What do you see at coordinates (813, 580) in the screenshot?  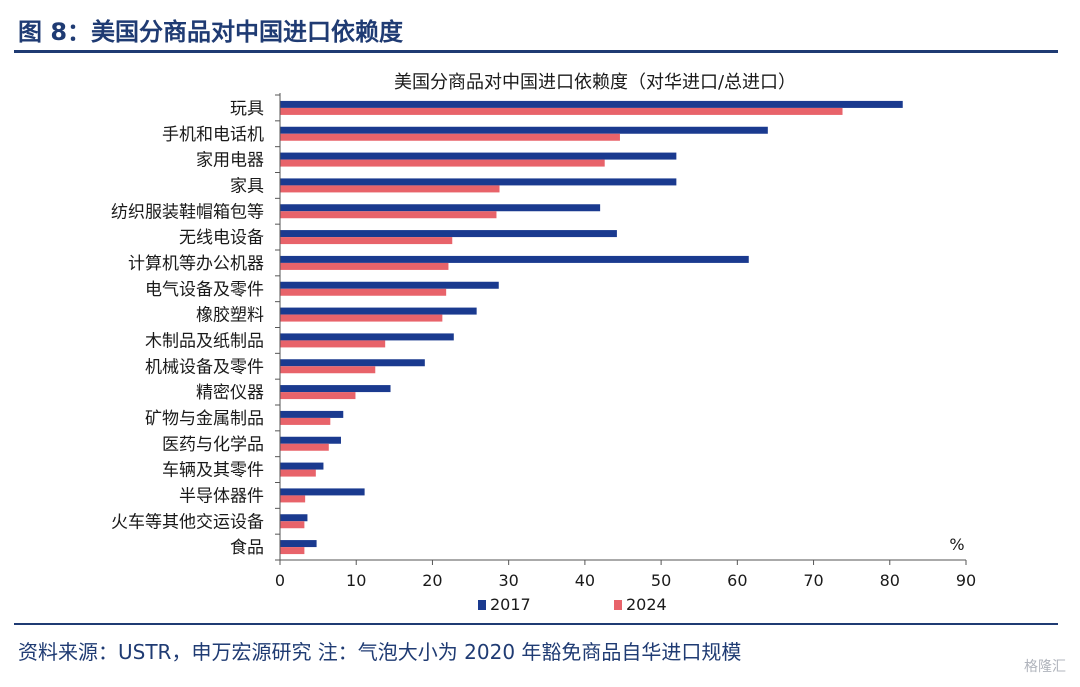 I see `x-tick-label: 70` at bounding box center [813, 580].